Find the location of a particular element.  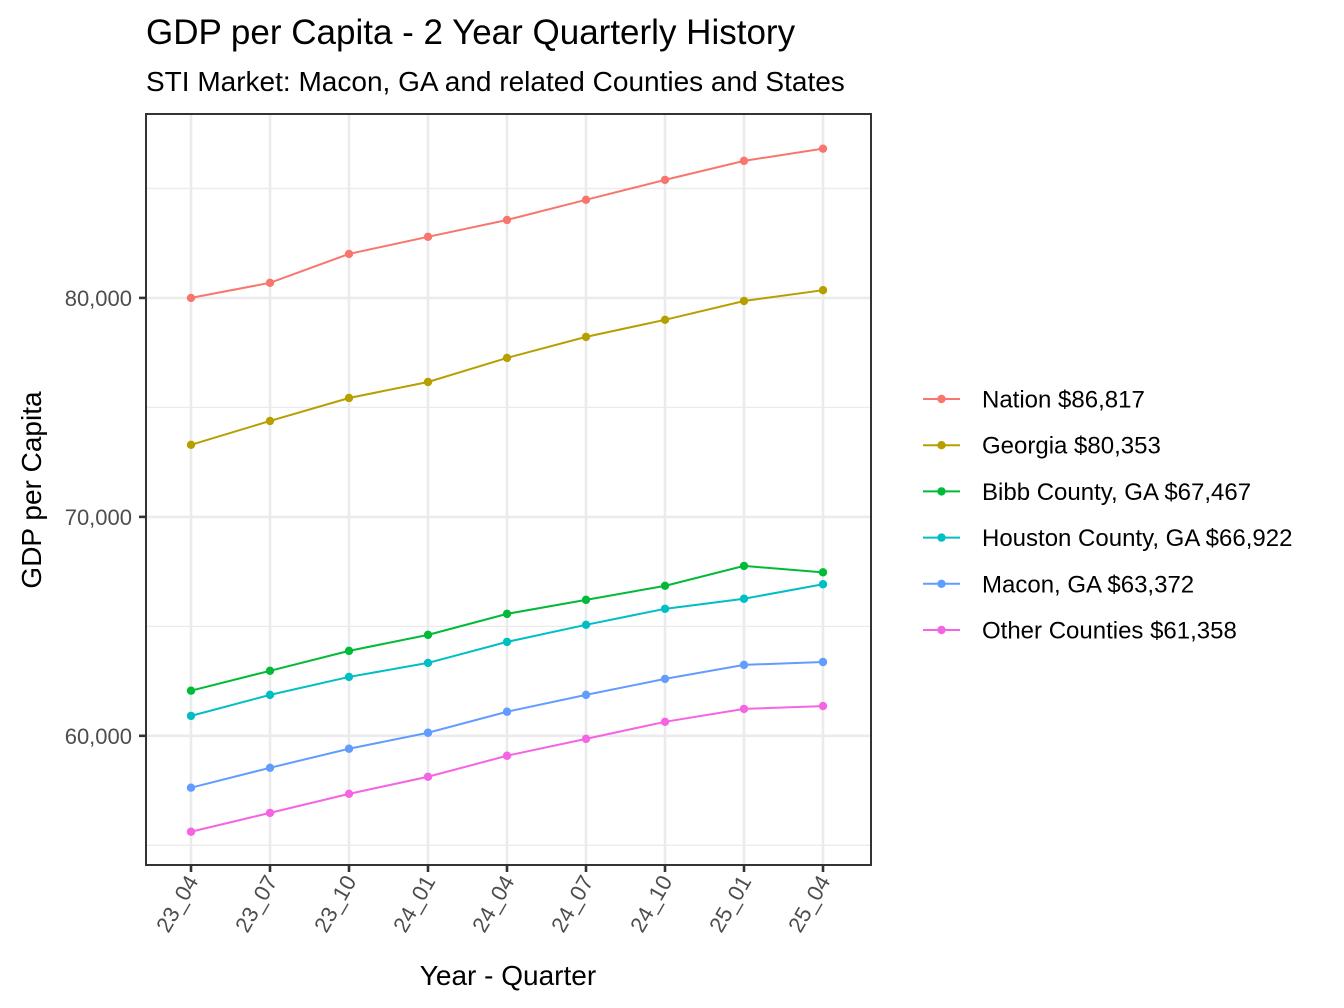

series-houston-county-ga is located at coordinates (507, 650).